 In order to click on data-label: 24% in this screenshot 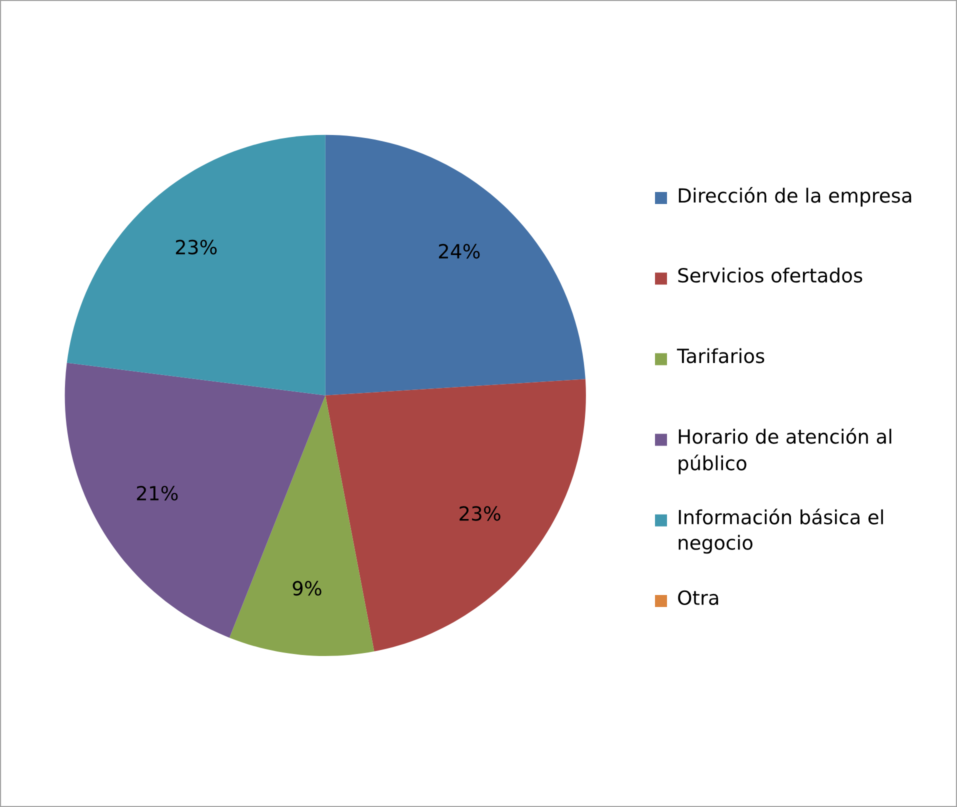, I will do `click(459, 251)`.